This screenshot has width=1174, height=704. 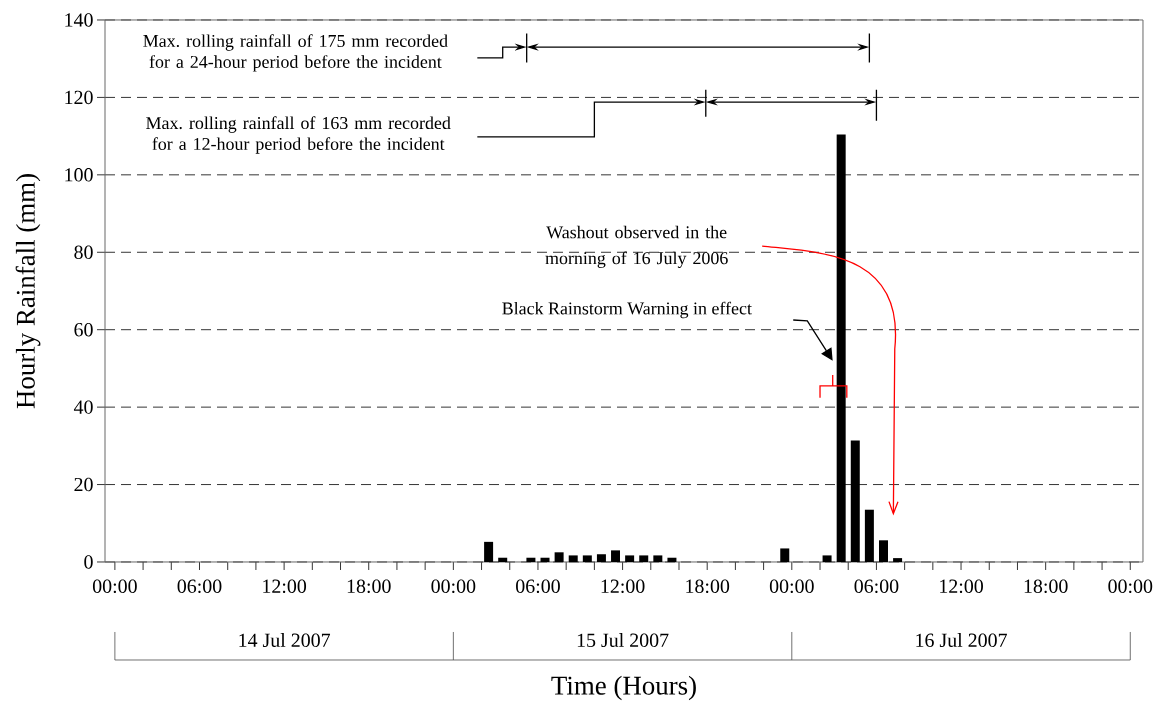 What do you see at coordinates (83, 407) in the screenshot?
I see `y-tick-label: 40` at bounding box center [83, 407].